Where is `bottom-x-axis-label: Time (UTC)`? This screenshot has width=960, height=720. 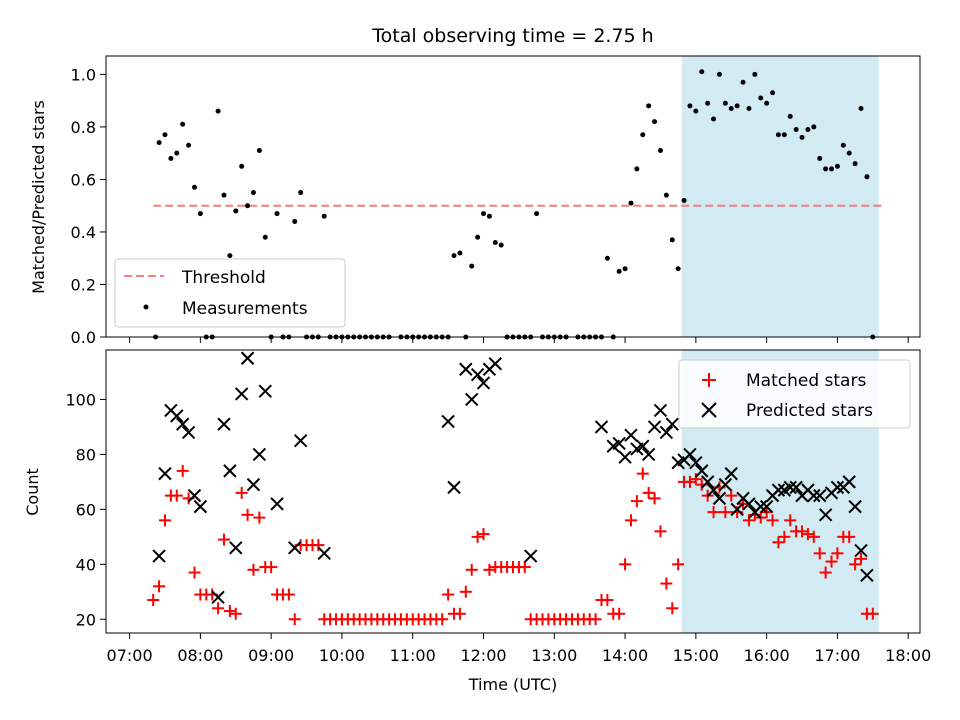
bottom-x-axis-label: Time (UTC) is located at coordinates (512, 684).